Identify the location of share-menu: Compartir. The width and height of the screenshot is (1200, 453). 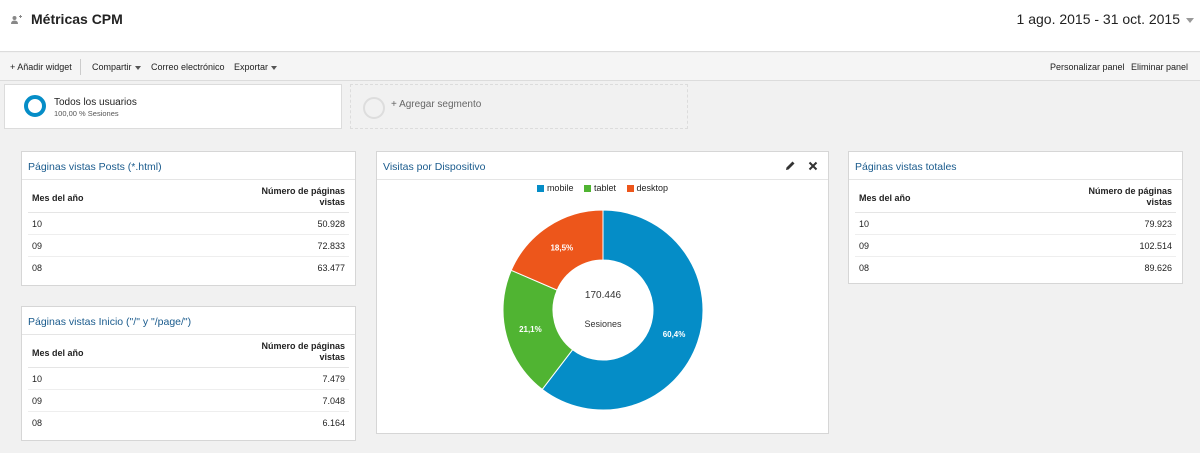
(116, 67).